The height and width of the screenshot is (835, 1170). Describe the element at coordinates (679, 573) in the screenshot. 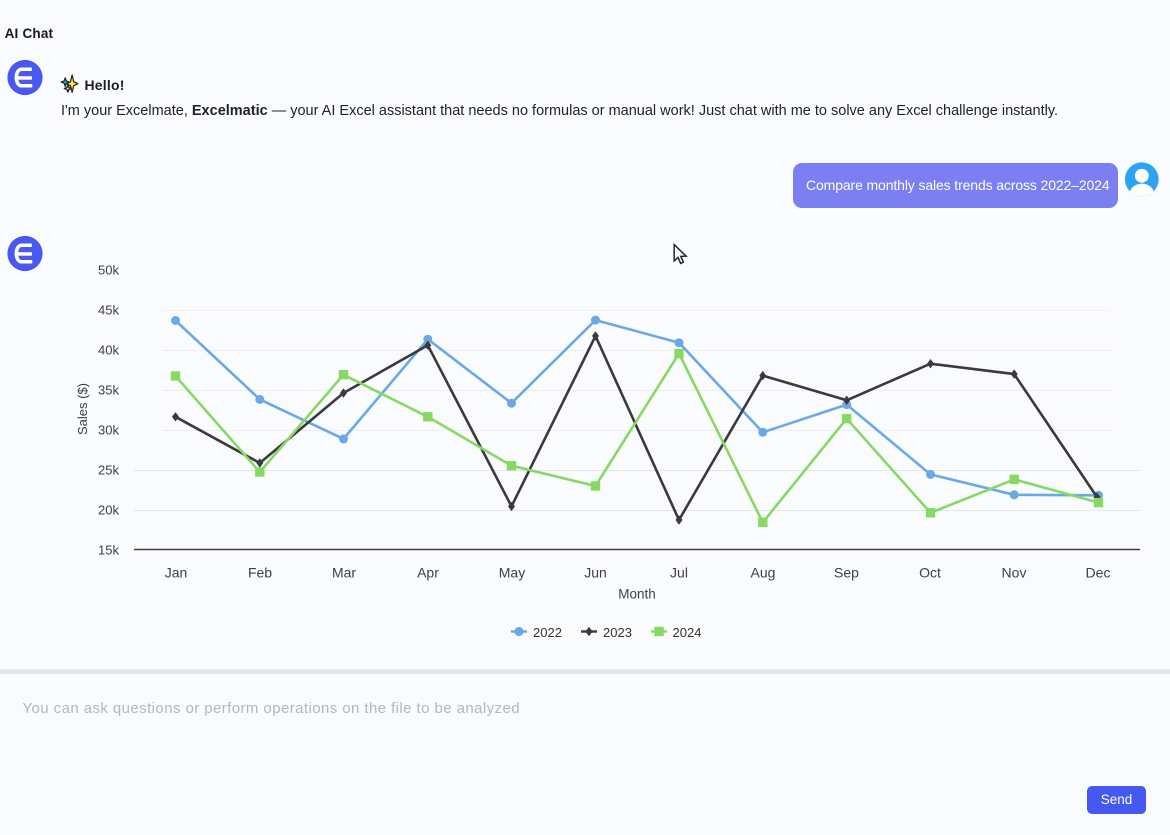

I see `svg-text: Jul` at that location.